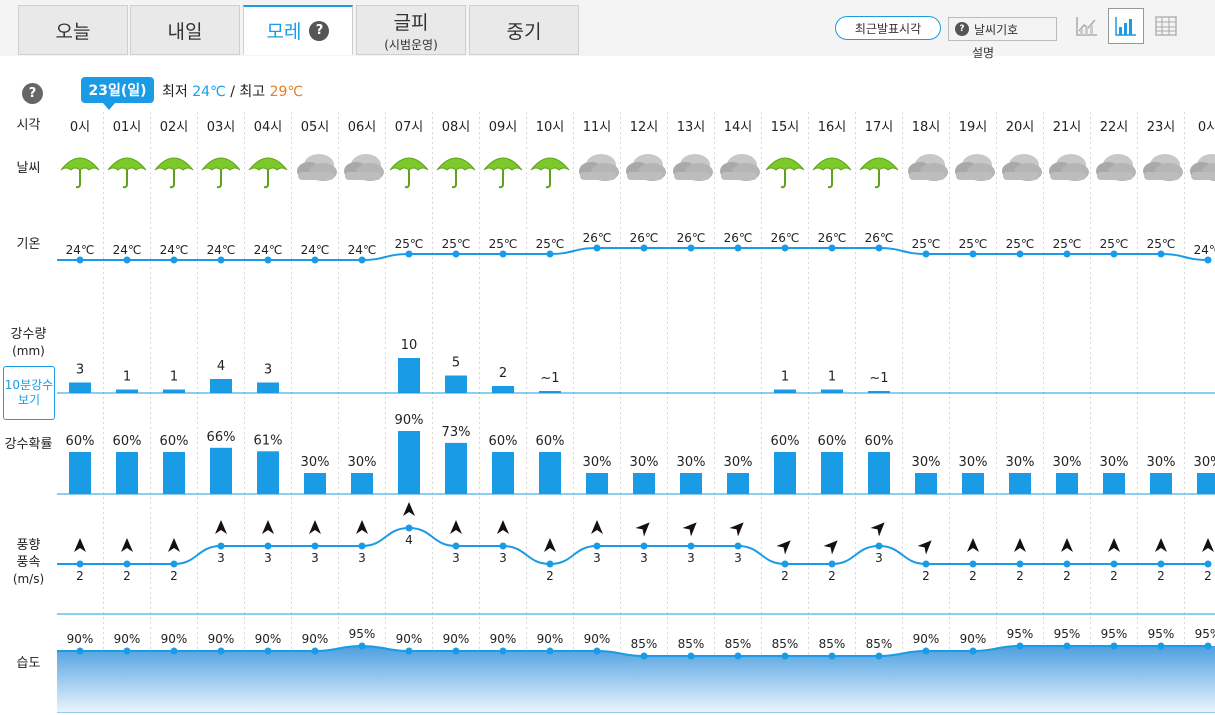 This screenshot has height=715, width=1215. Describe the element at coordinates (1087, 26) in the screenshot. I see `line-chart-view-button` at that location.